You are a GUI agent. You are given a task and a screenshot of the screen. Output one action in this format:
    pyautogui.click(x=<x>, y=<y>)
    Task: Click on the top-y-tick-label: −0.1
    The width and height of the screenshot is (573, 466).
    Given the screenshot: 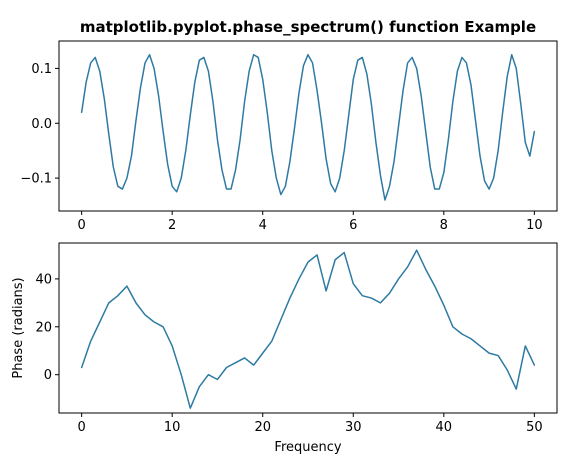 What is the action you would take?
    pyautogui.click(x=36, y=179)
    